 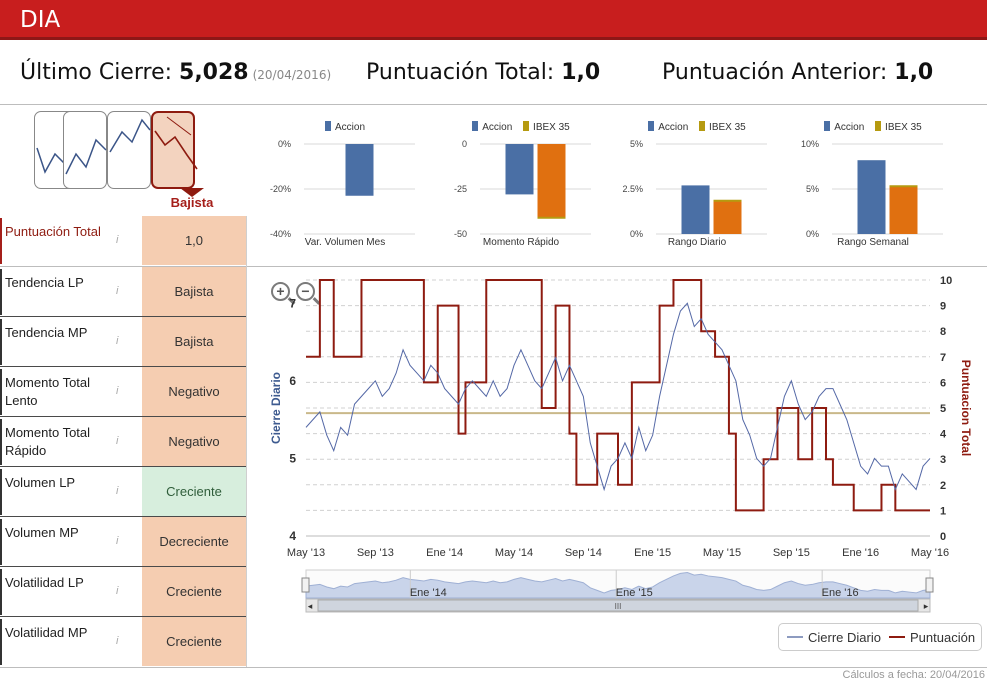 I want to click on indicator-value: Creciente, so click(x=194, y=591).